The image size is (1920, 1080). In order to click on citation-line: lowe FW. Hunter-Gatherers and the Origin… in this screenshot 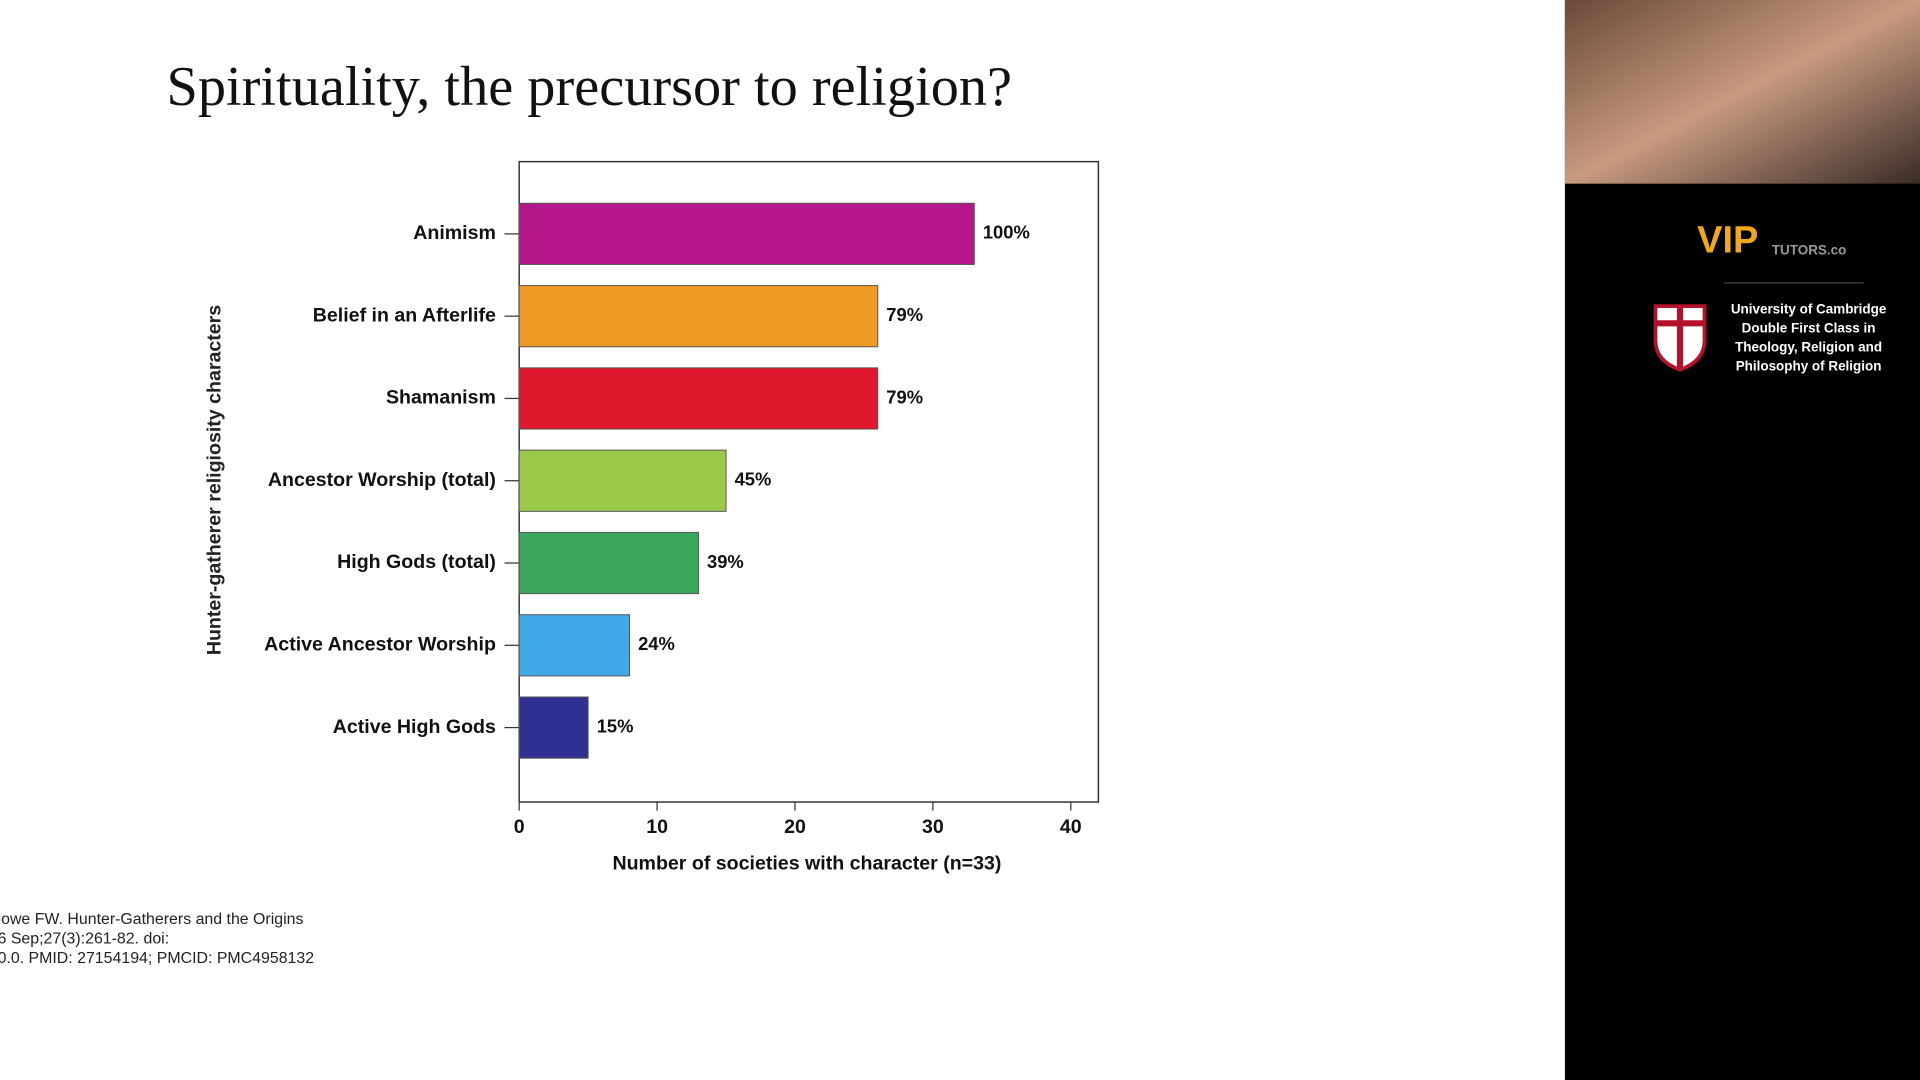, I will do `click(151, 919)`.